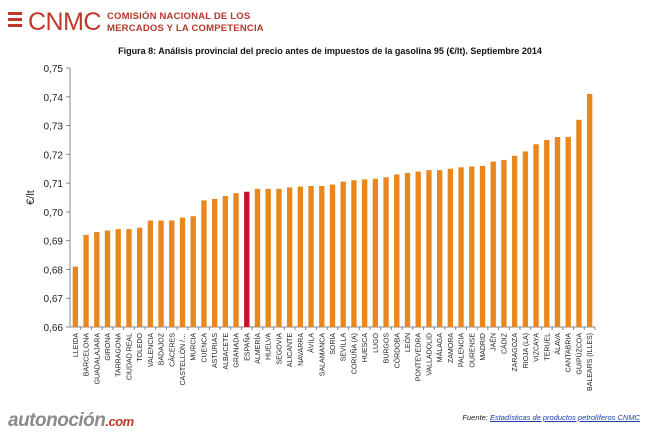  Describe the element at coordinates (290, 350) in the screenshot. I see `x-tick-label: ALICANTE` at that location.